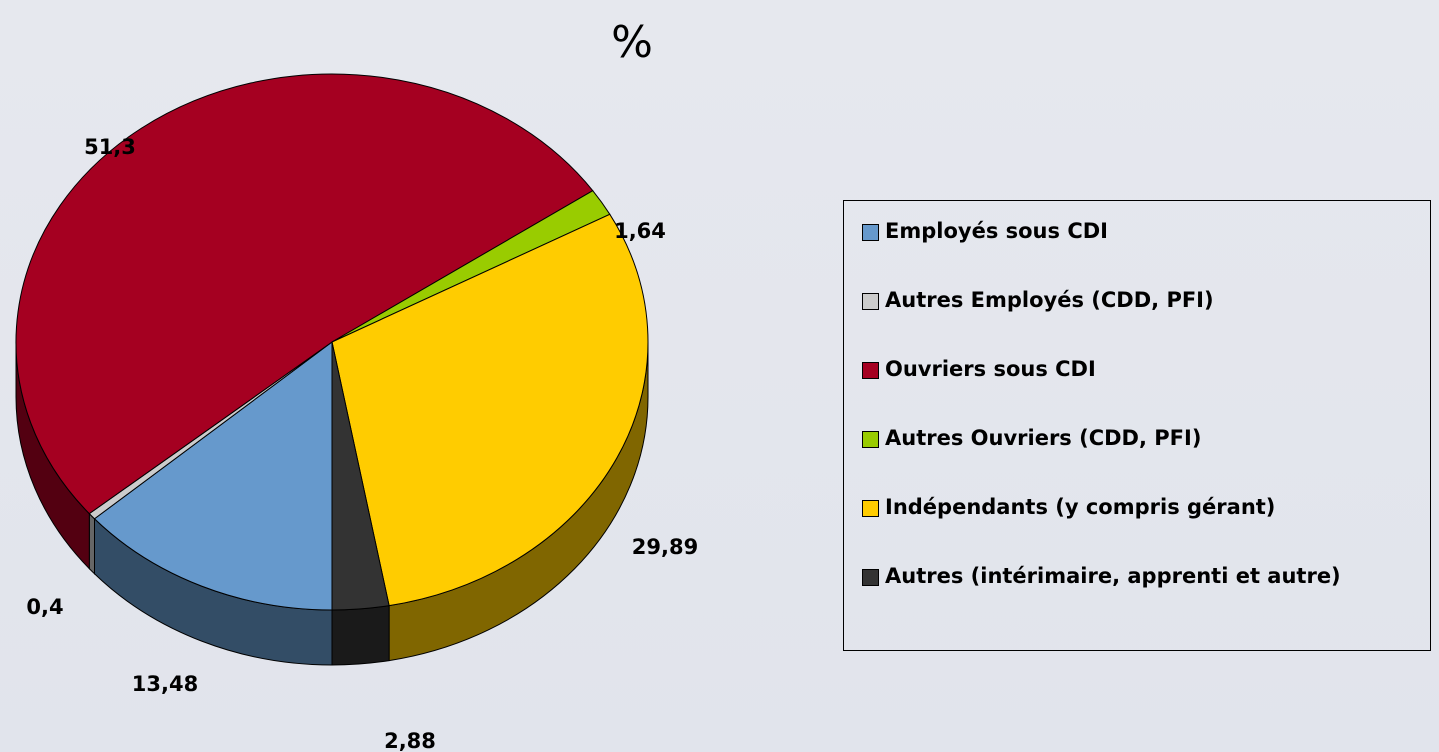  Describe the element at coordinates (110, 147) in the screenshot. I see `data-label: 51,3` at that location.